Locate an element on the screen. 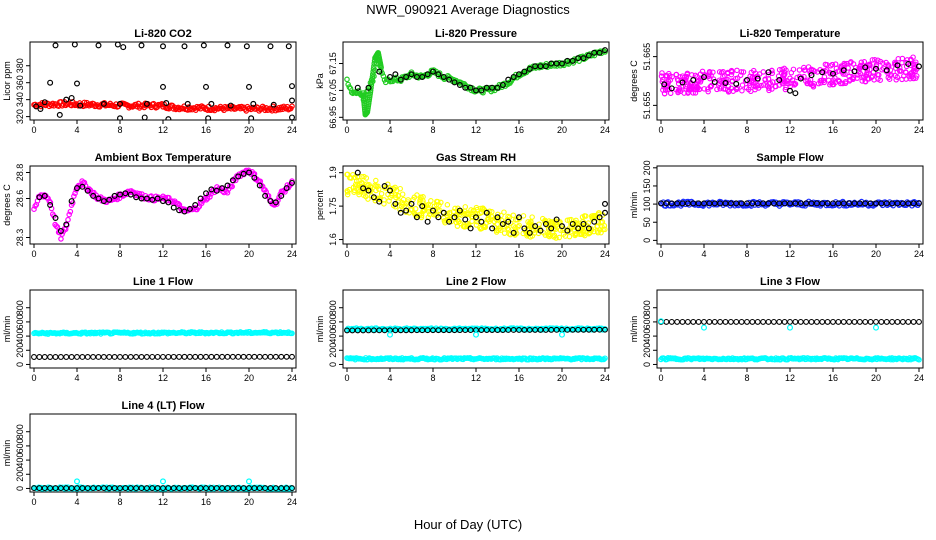 The width and height of the screenshot is (936, 540). y-tick-label: 380 is located at coordinates (20, 65).